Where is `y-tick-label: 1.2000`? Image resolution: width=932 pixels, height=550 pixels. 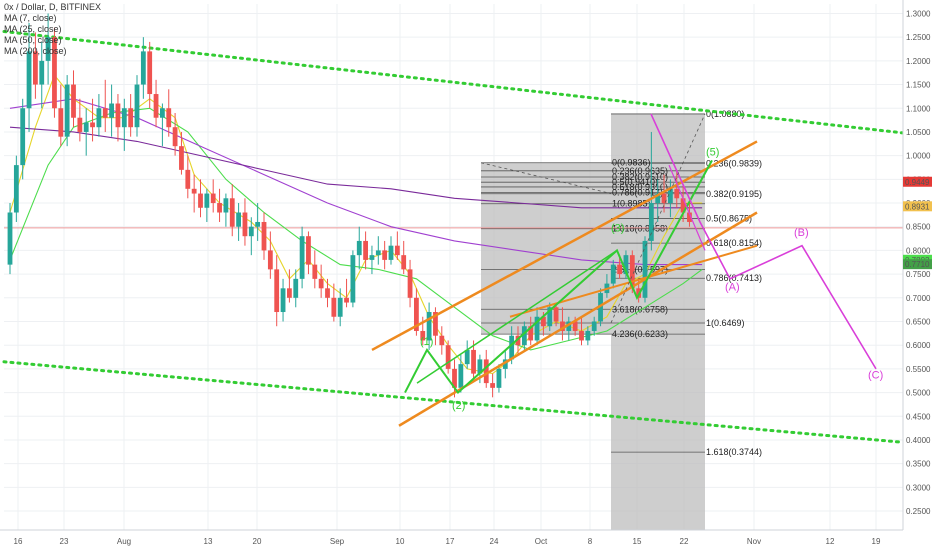
y-tick-label: 1.2000 is located at coordinates (918, 61).